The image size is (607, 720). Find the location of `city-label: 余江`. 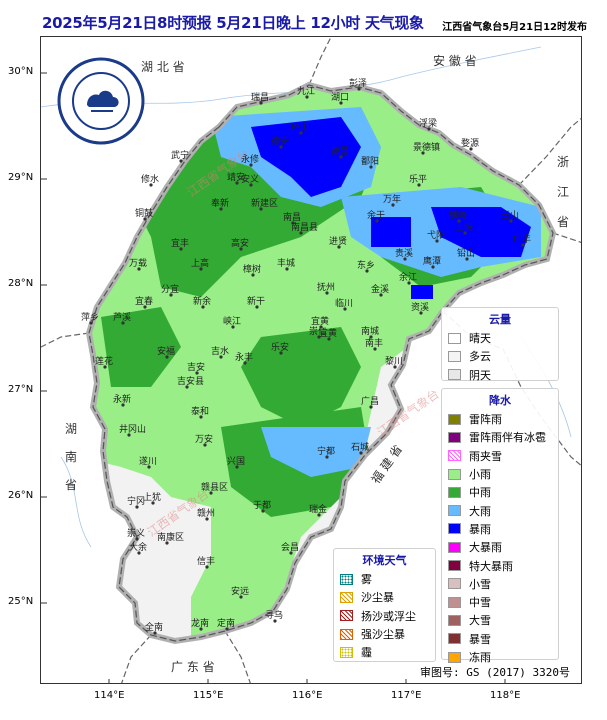

city-label: 余江 is located at coordinates (408, 277).